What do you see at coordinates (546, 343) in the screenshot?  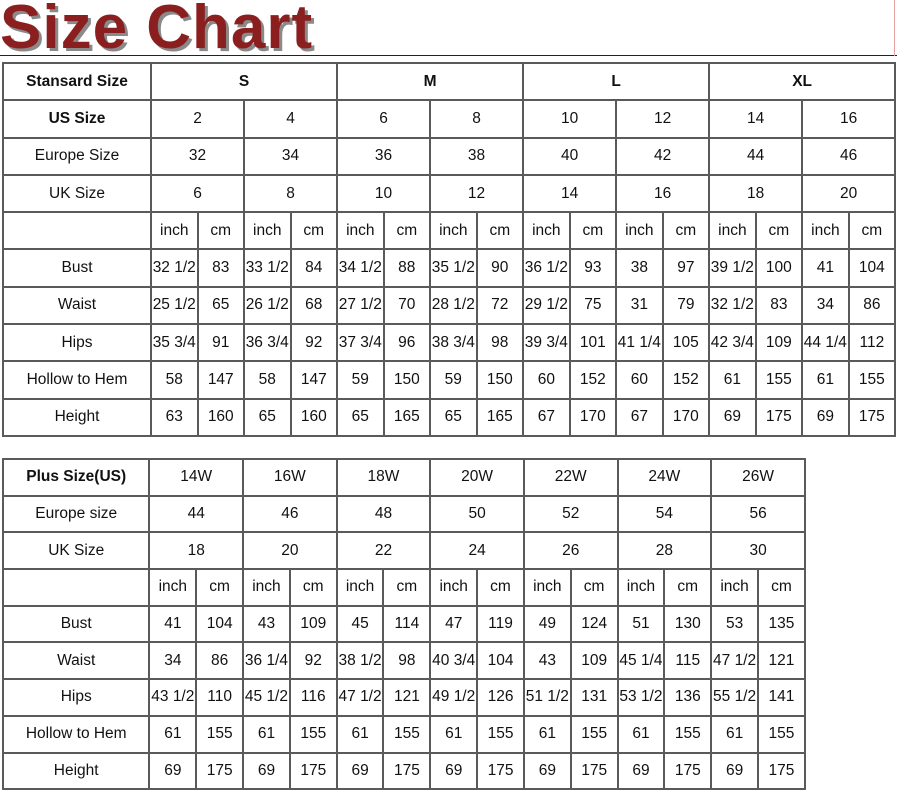 I see `measure-value: 39 3/4` at bounding box center [546, 343].